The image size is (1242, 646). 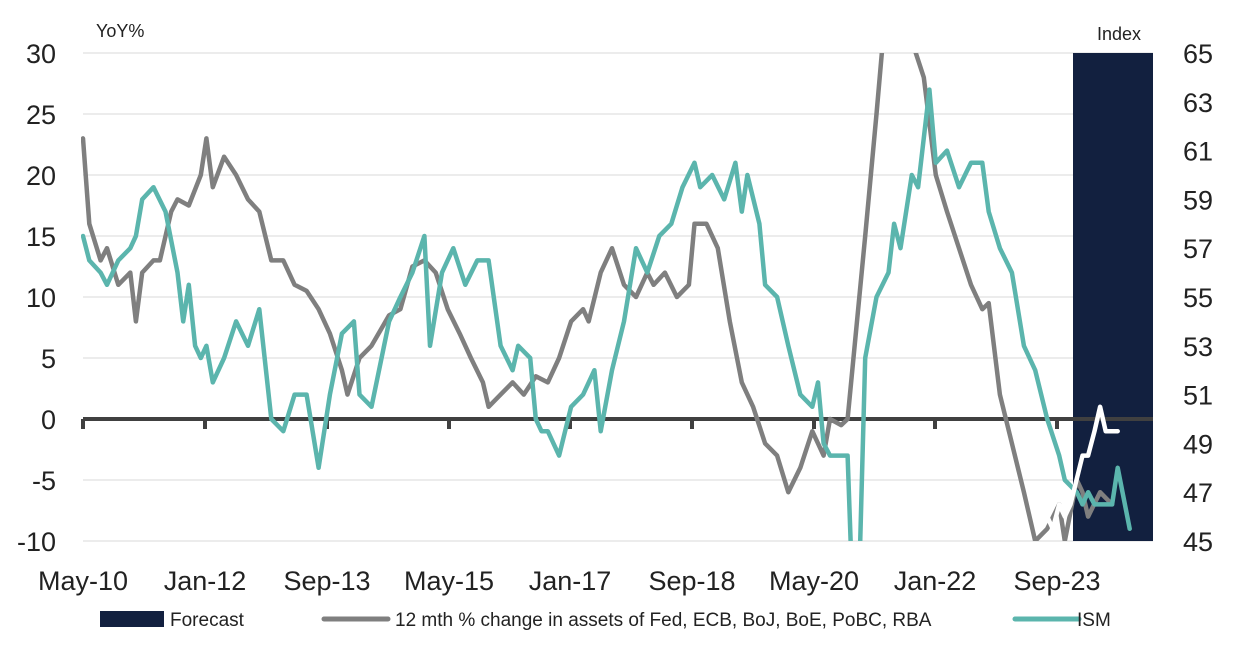 I want to click on right-axis-ticks: 65 63 61 59 57 55 53 51 49 47 45, so click(x=1198, y=298).